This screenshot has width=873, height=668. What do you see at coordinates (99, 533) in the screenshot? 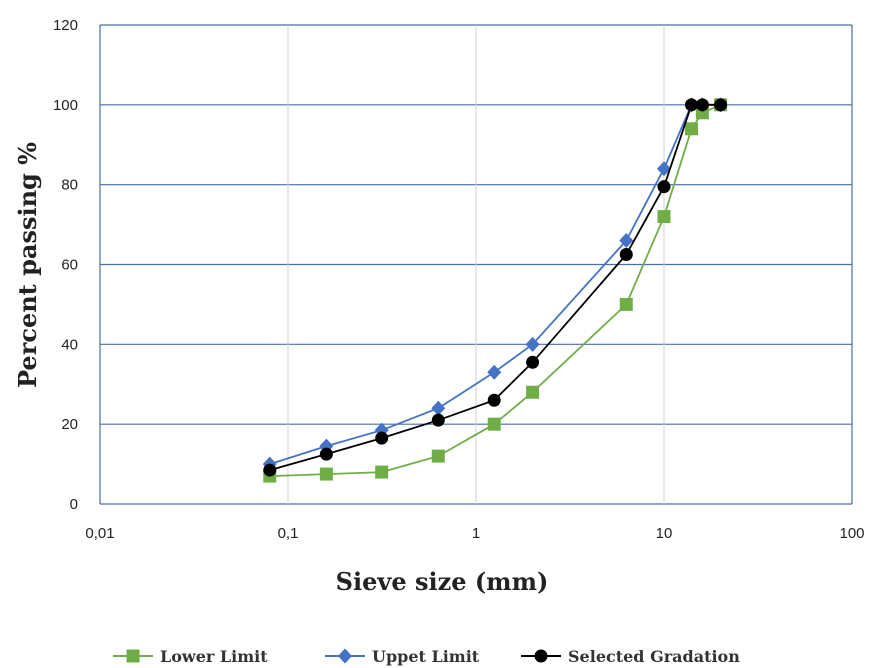
I see `x-tick-label: 0,01` at bounding box center [99, 533].